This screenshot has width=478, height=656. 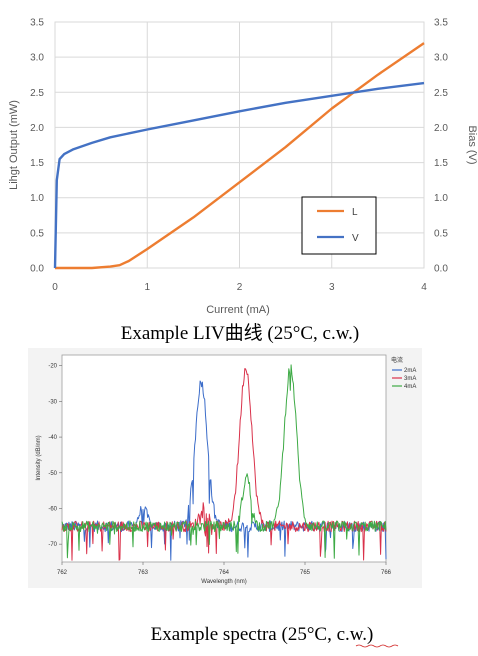 I want to click on spectra-y-tick-label: -70, so click(x=52, y=545).